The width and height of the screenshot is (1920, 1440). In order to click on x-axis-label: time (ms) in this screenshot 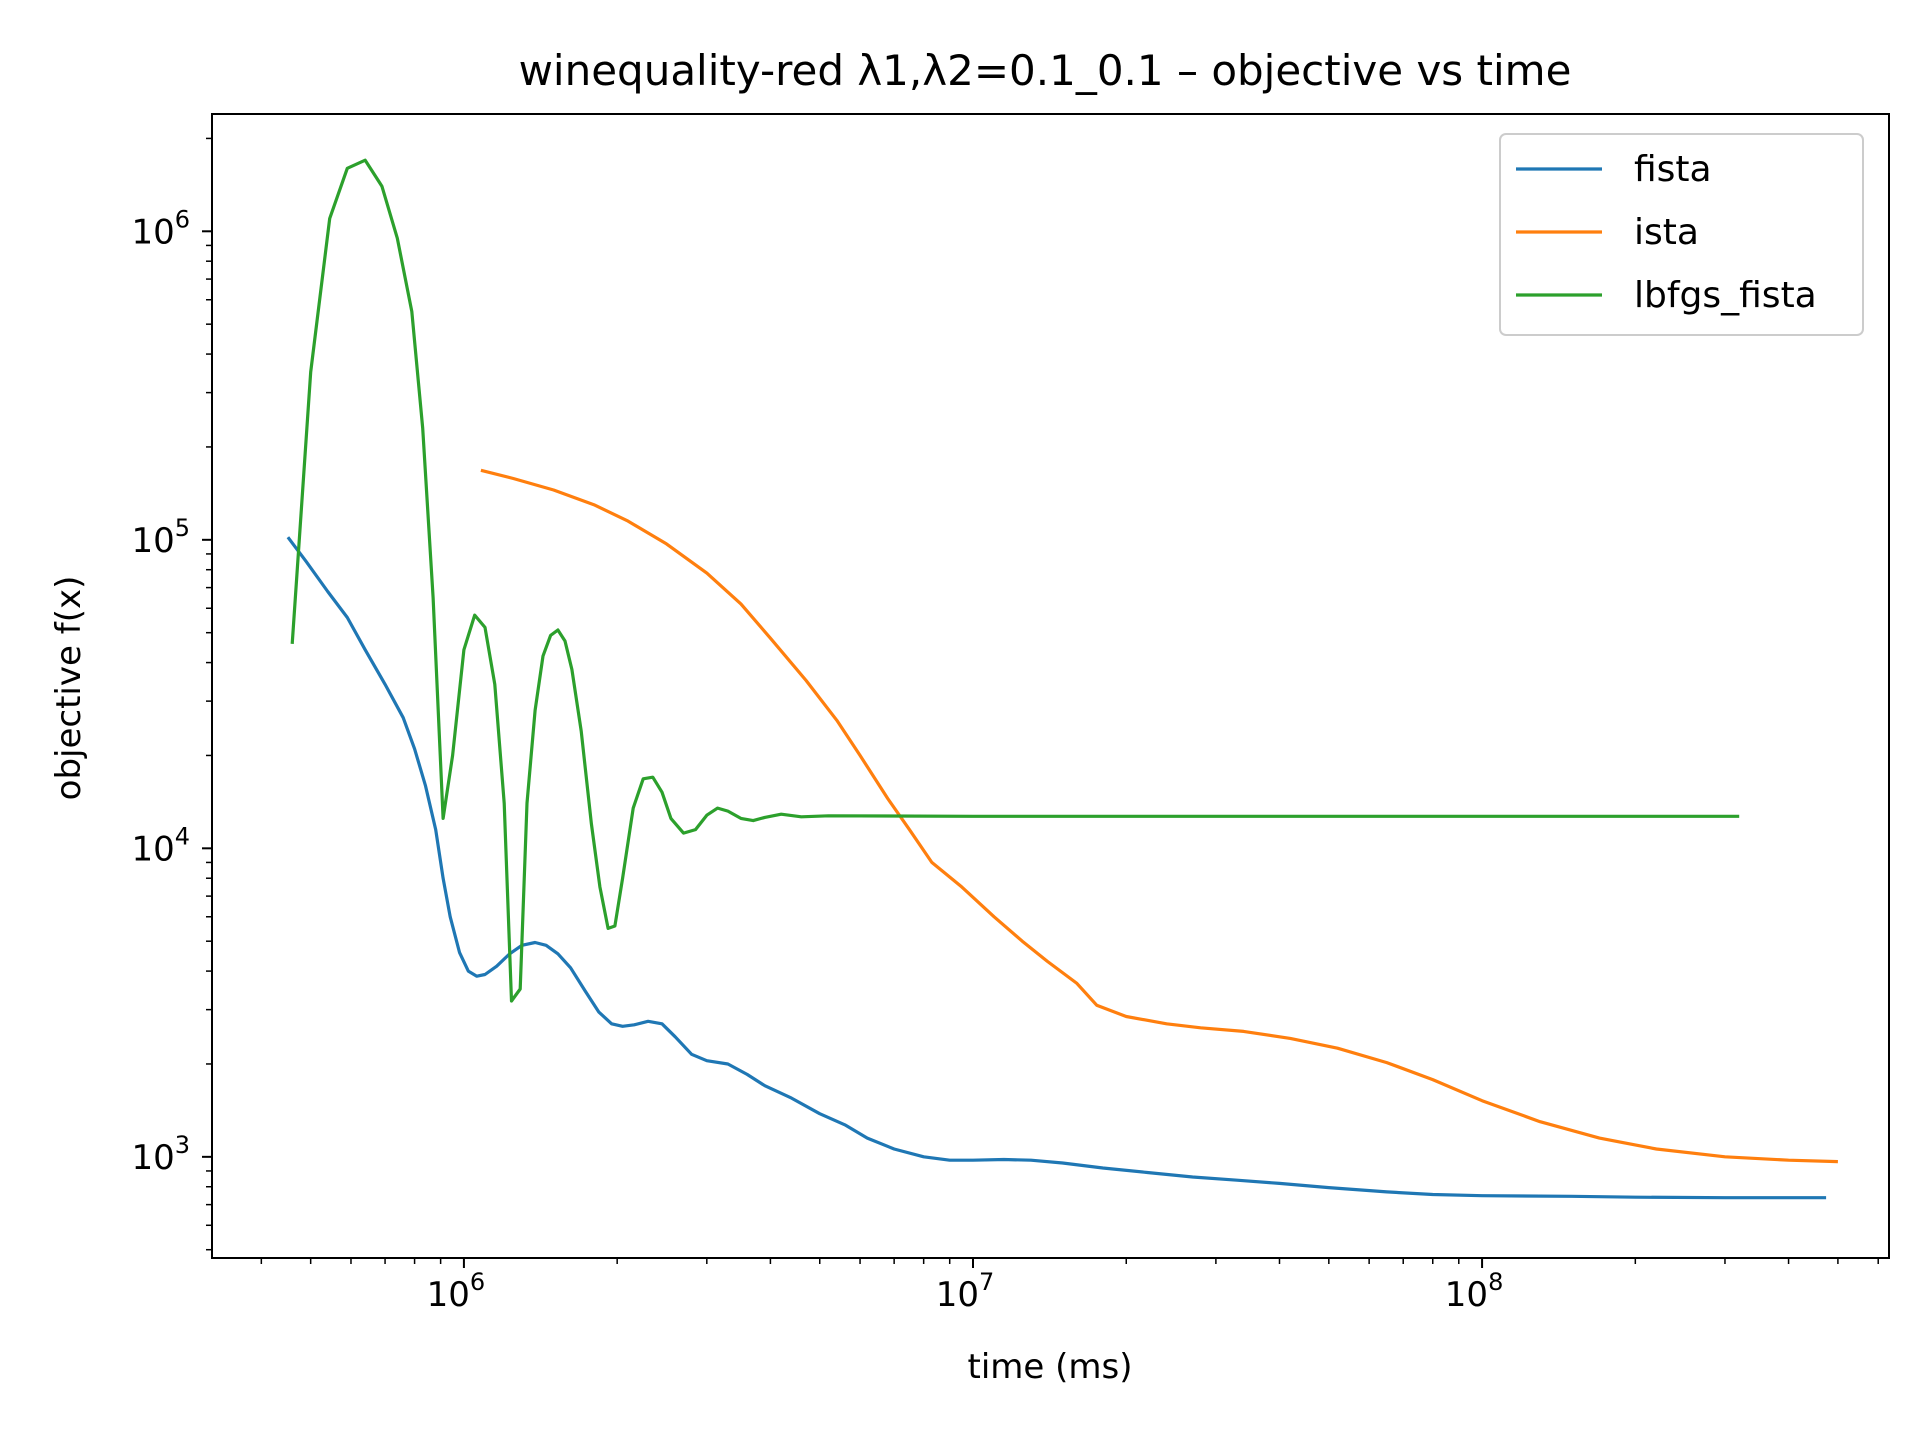, I will do `click(1050, 1367)`.